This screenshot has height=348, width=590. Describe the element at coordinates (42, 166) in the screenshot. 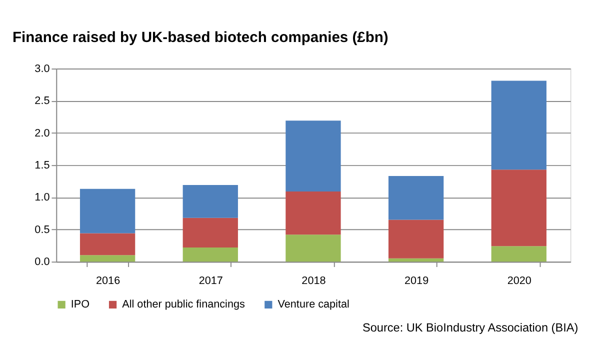

I see `y-tick-label: 1.5` at that location.